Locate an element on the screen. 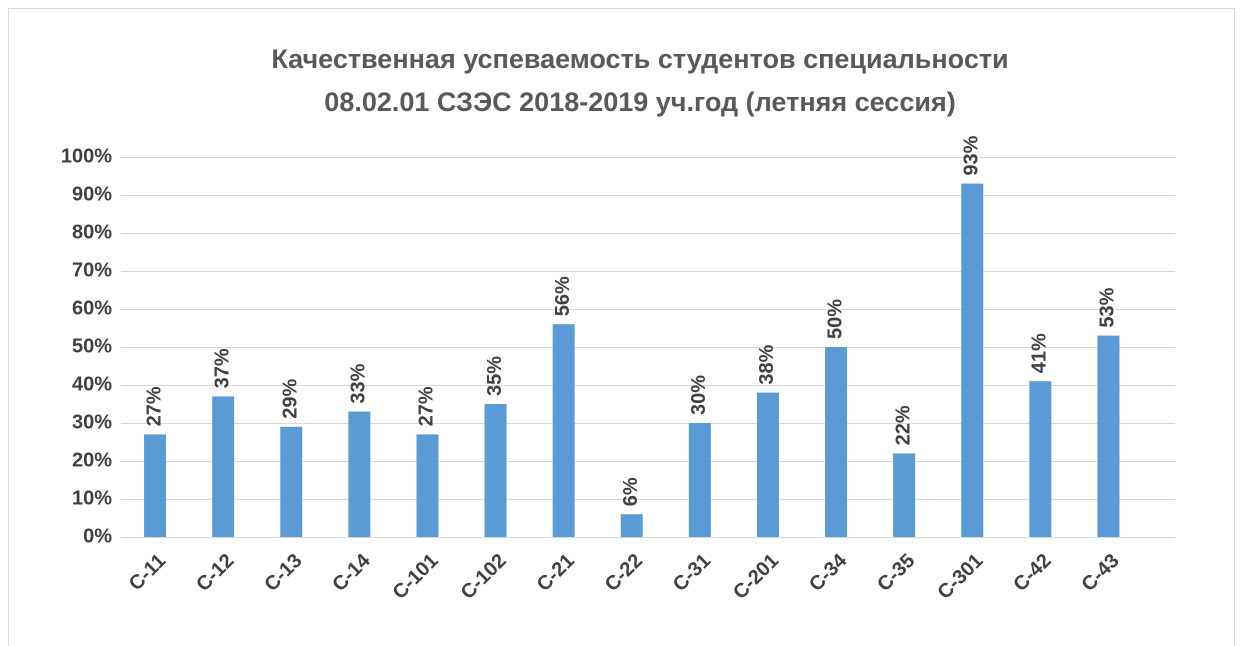 The height and width of the screenshot is (646, 1244). y-tick-label: 0% is located at coordinates (97, 536).